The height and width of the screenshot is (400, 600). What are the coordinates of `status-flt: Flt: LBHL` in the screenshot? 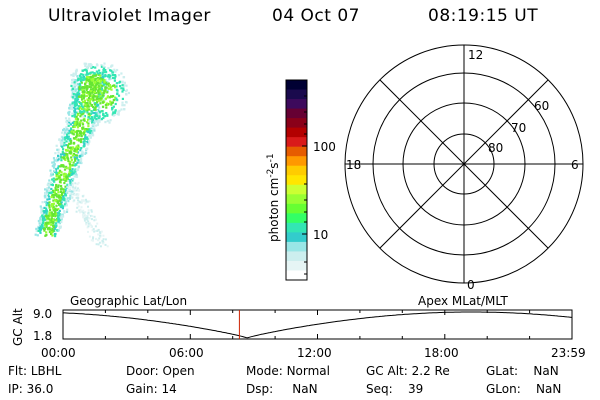 It's located at (35, 371).